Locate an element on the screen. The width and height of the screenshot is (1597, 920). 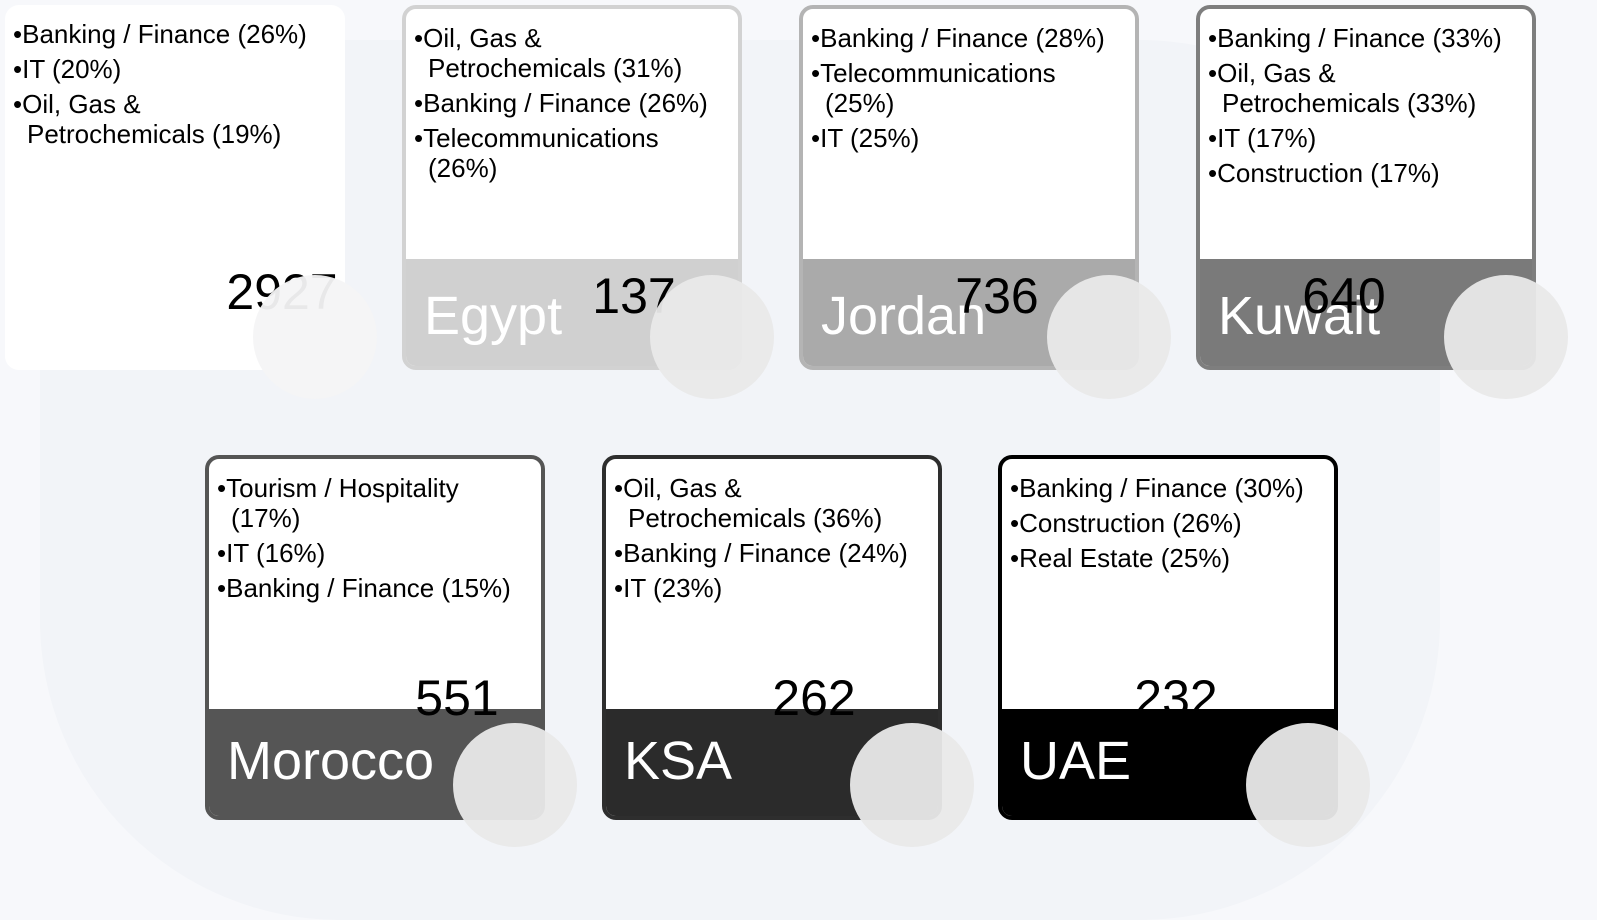
sector-item: Banking / Finance (30%) is located at coordinates (1160, 488).